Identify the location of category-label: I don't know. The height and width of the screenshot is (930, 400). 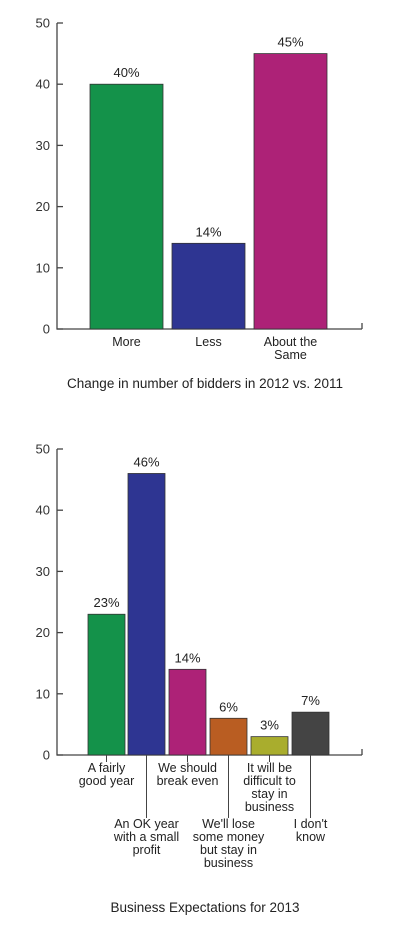
(311, 830).